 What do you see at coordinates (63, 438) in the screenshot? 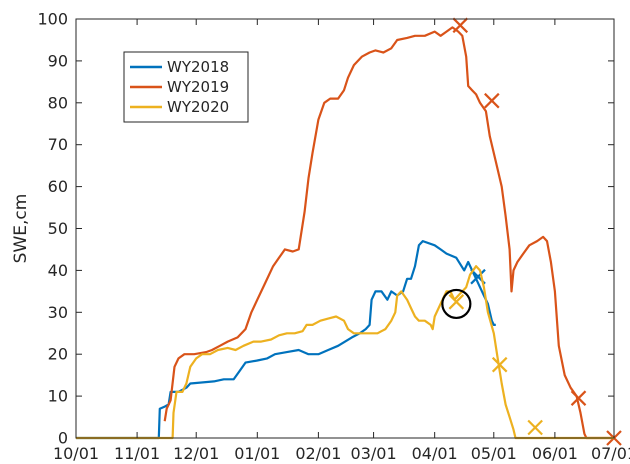
I see `y-tick-label-0: 0` at bounding box center [63, 438].